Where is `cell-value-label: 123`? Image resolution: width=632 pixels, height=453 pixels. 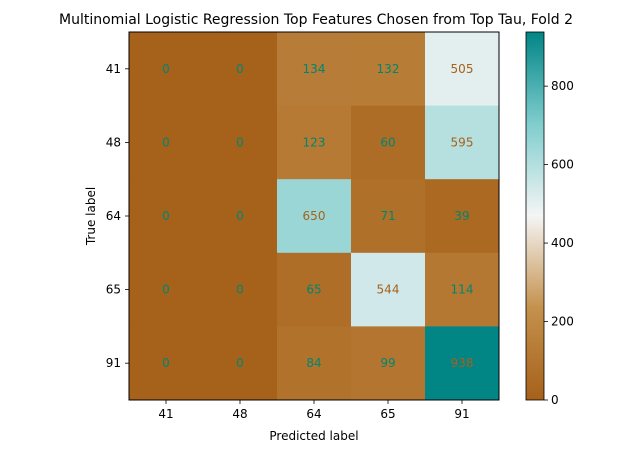
cell-value-label: 123 is located at coordinates (314, 142).